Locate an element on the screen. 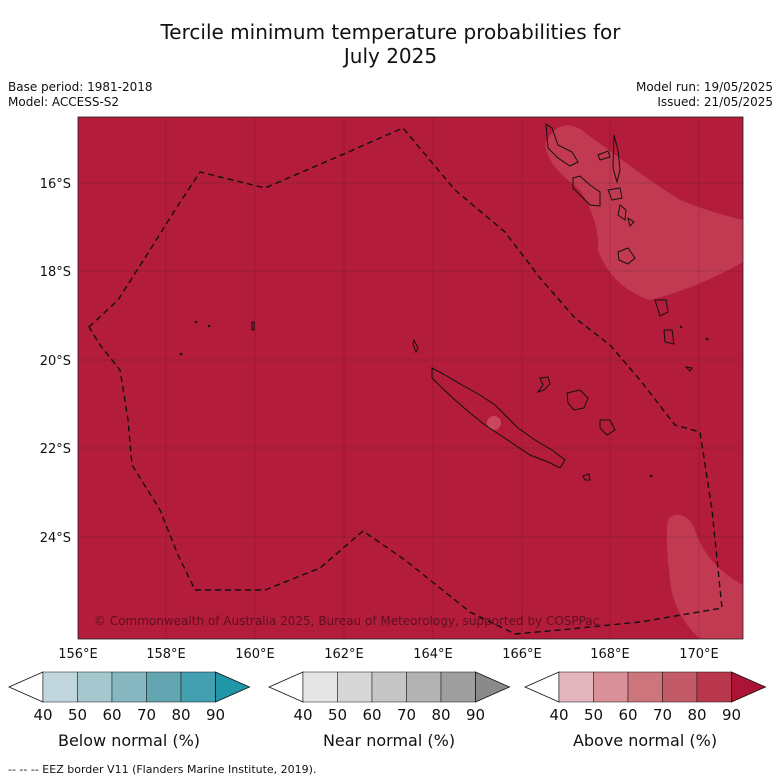  lon-label: 164°E is located at coordinates (433, 654).